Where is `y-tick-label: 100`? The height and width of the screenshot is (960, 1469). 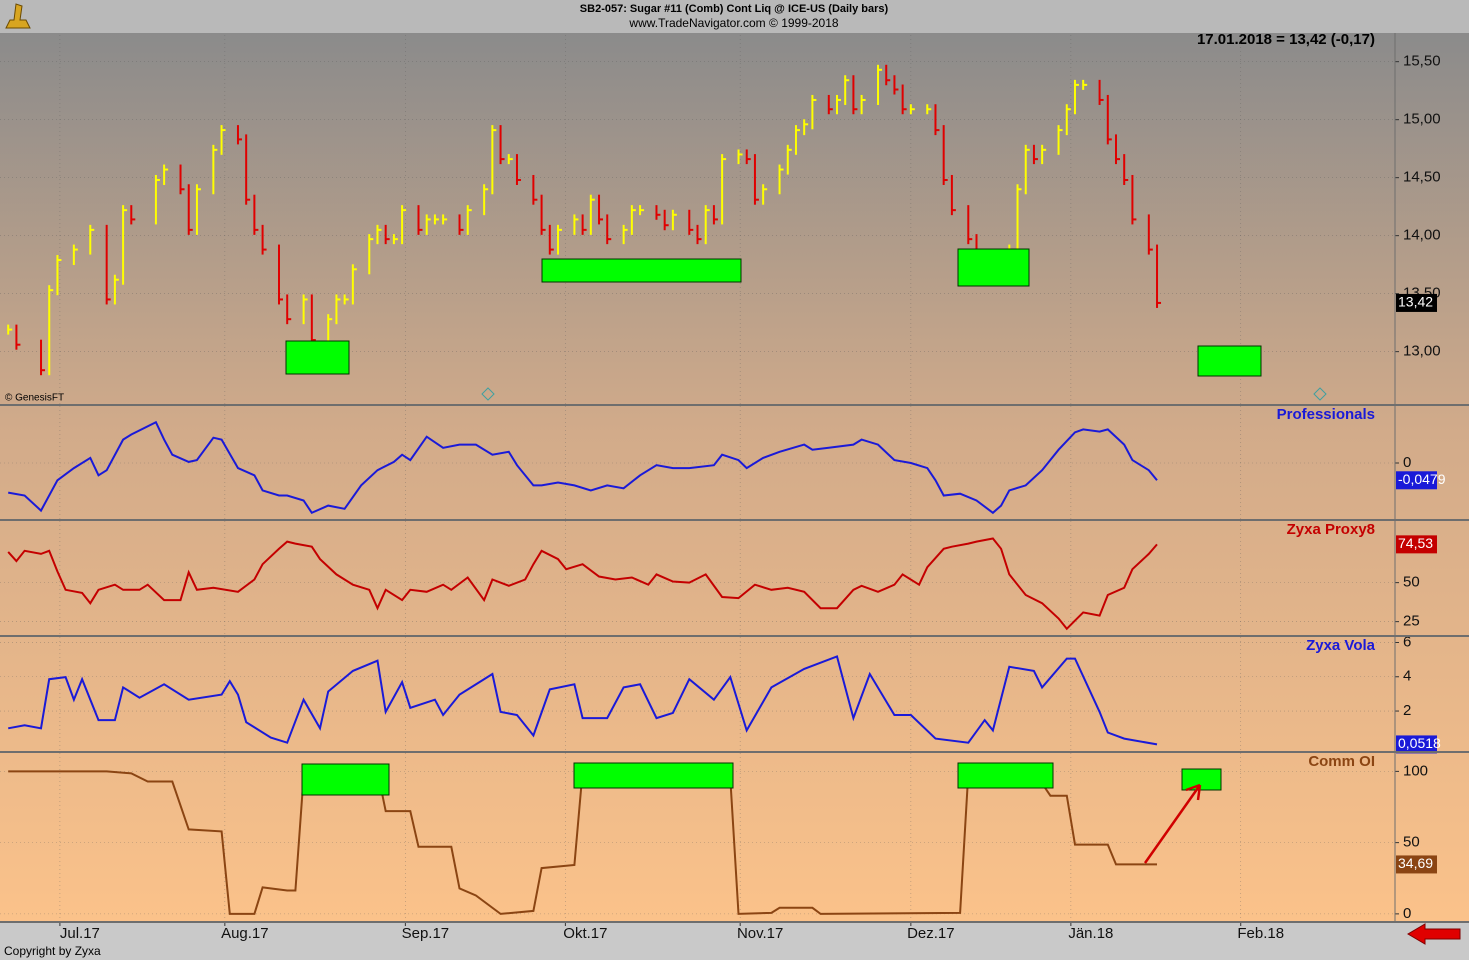 y-tick-label: 100 is located at coordinates (1415, 770).